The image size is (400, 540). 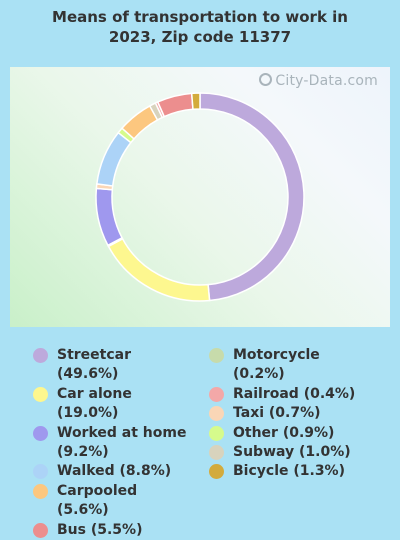 What do you see at coordinates (294, 393) in the screenshot?
I see `legend-label: Railroad (0.4%)` at bounding box center [294, 393].